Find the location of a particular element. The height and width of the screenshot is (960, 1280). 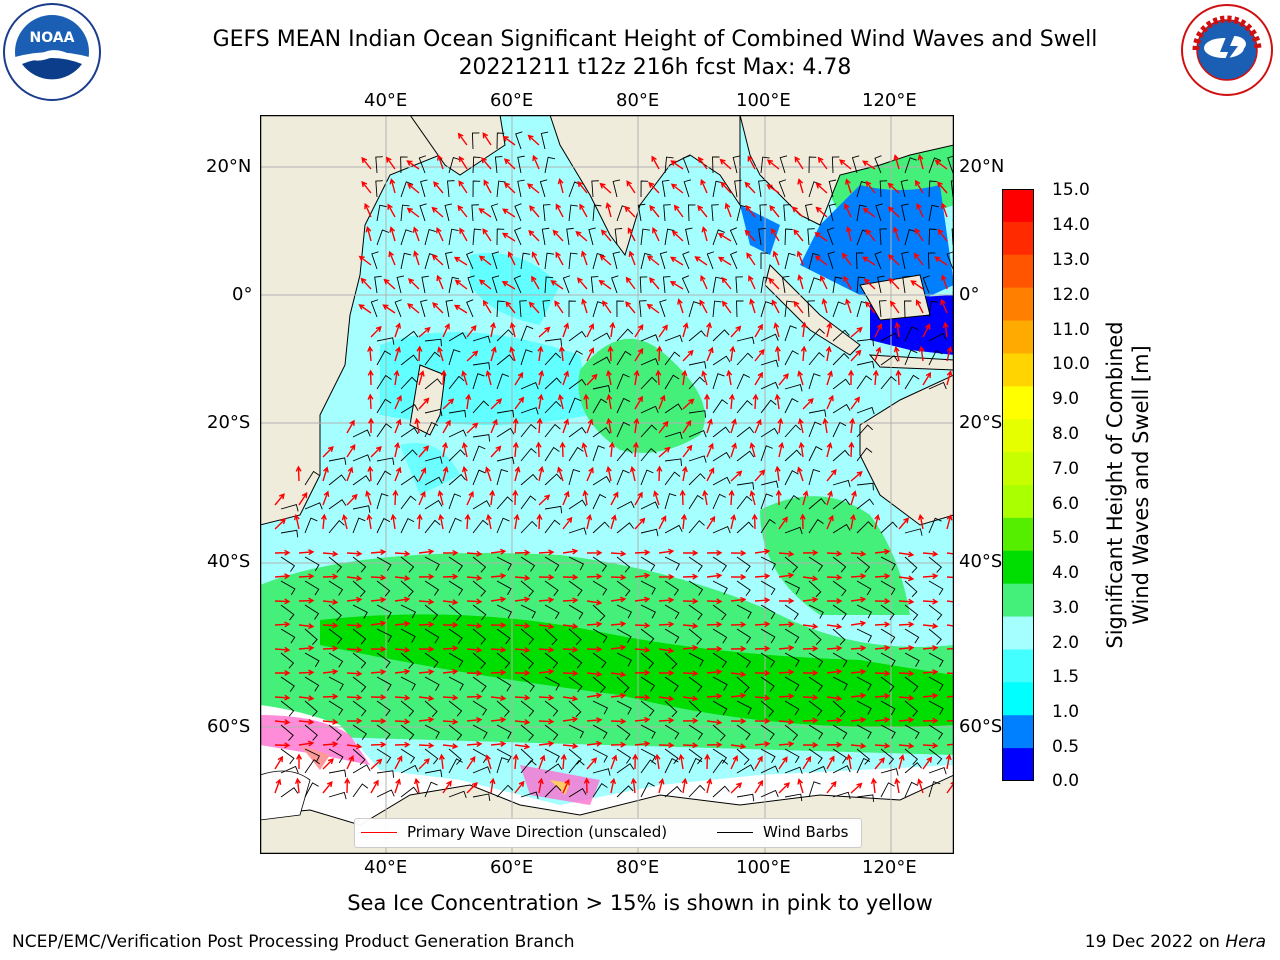

colorbar-segment is located at coordinates (1018, 206).